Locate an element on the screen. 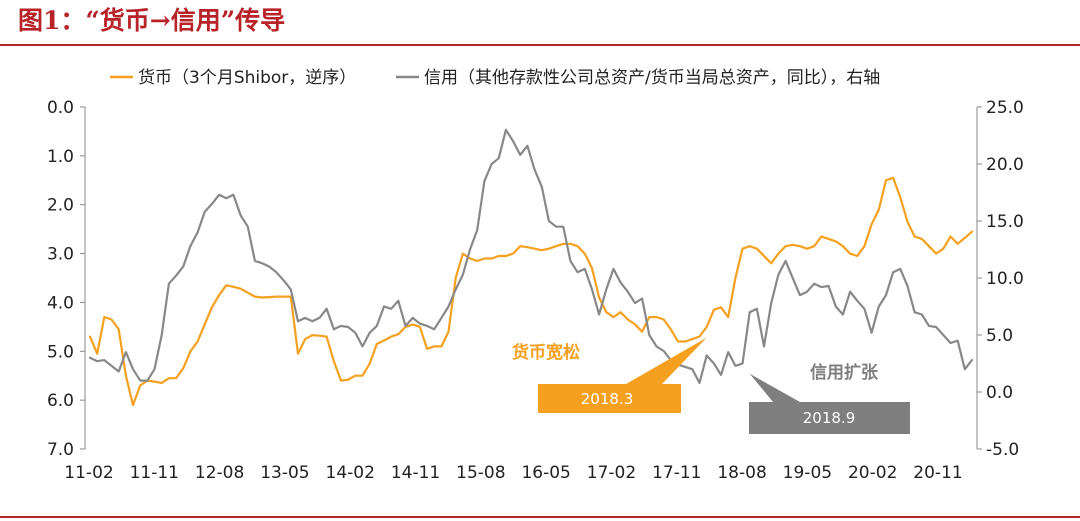  x-tick-label: 11-02 is located at coordinates (88, 473).